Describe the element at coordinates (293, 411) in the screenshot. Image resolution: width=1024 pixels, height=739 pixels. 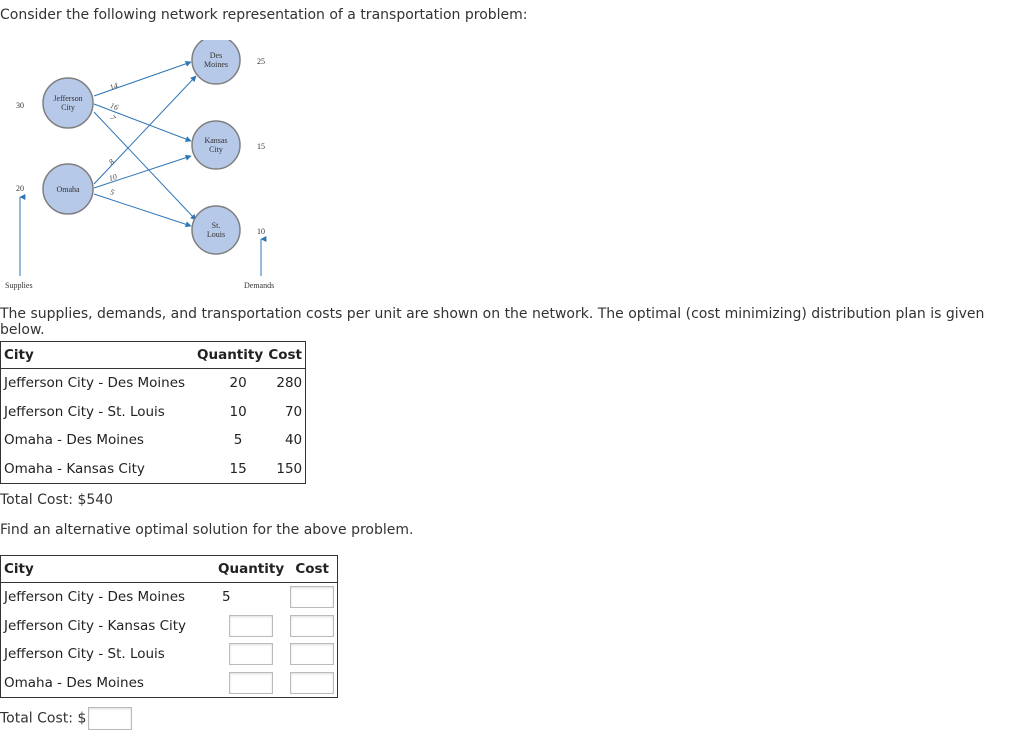
I see `row-cost: 70` at that location.